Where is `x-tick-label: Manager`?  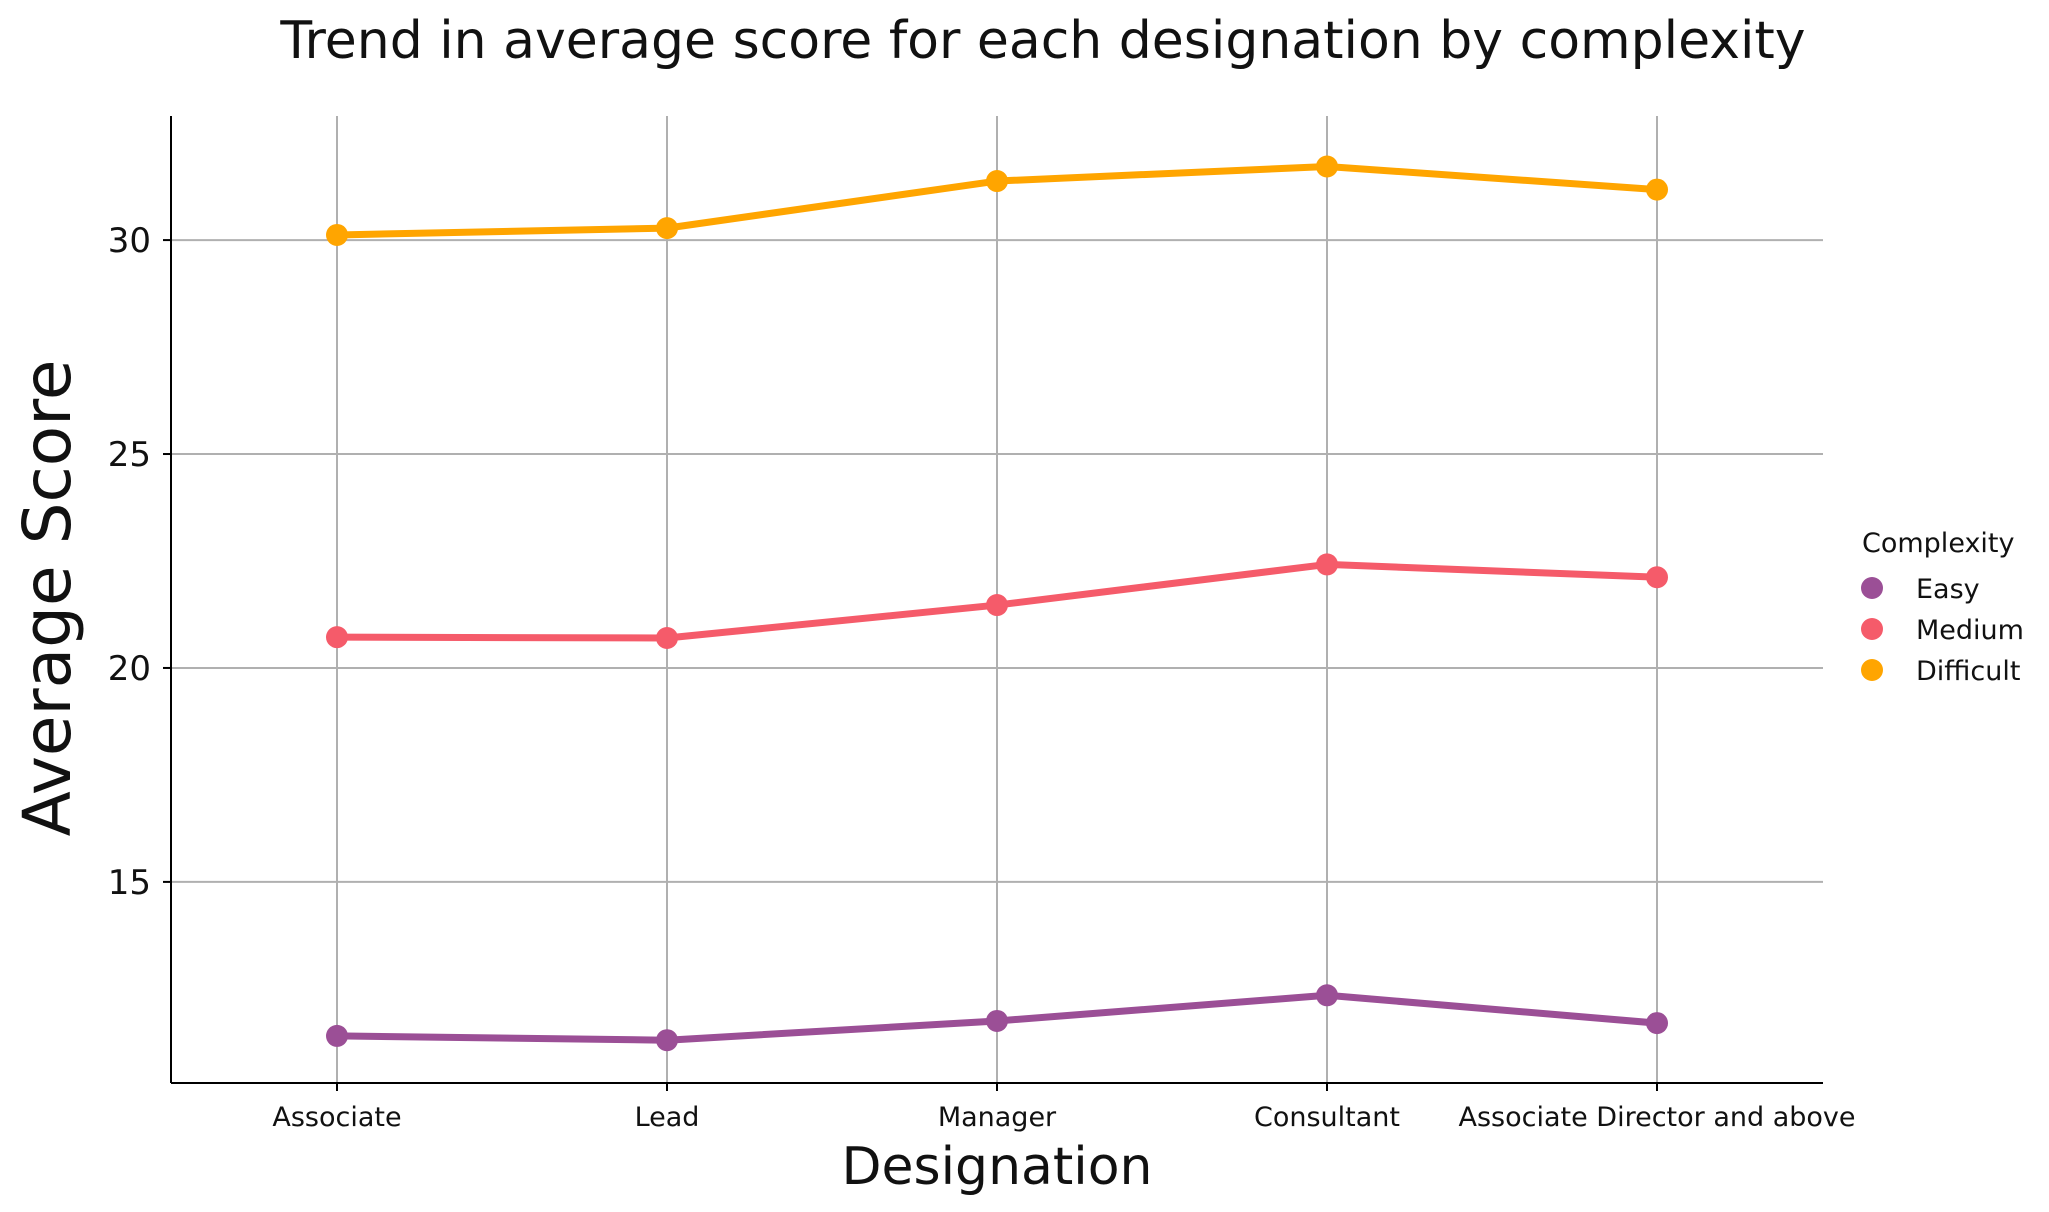 x-tick-label: Manager is located at coordinates (997, 1117).